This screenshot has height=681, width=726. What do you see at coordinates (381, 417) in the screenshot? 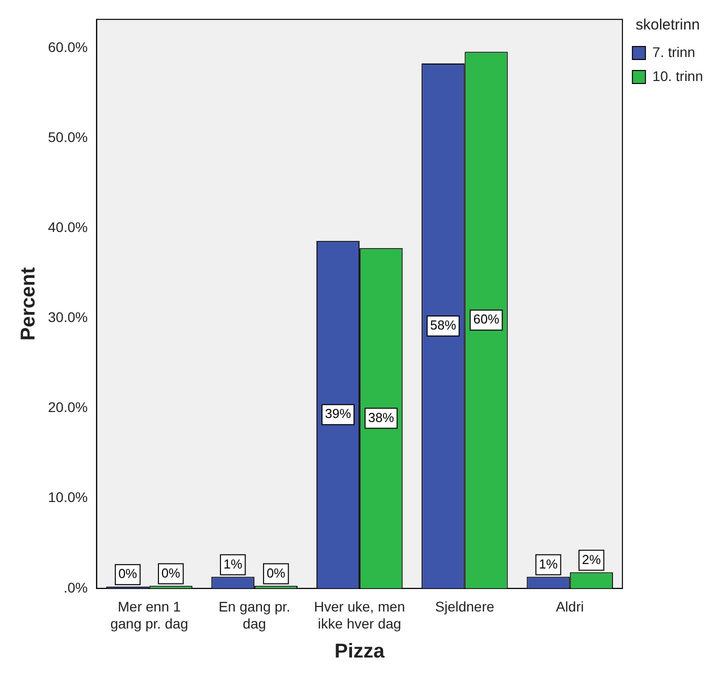
I see `data-label: 38%` at bounding box center [381, 417].